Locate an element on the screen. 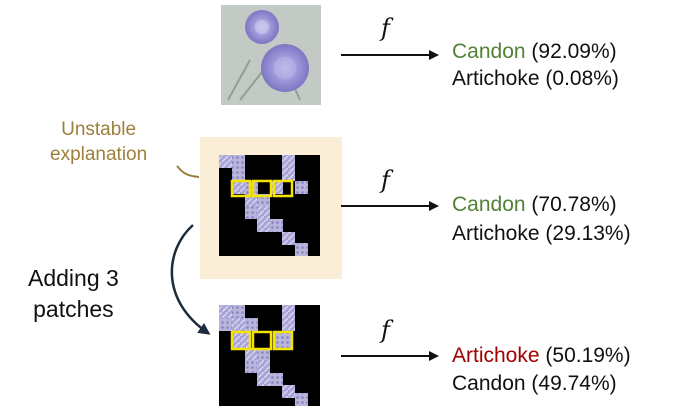 The height and width of the screenshot is (414, 687). prediction-row1-second: Artichoke (0.08%) is located at coordinates (535, 79).